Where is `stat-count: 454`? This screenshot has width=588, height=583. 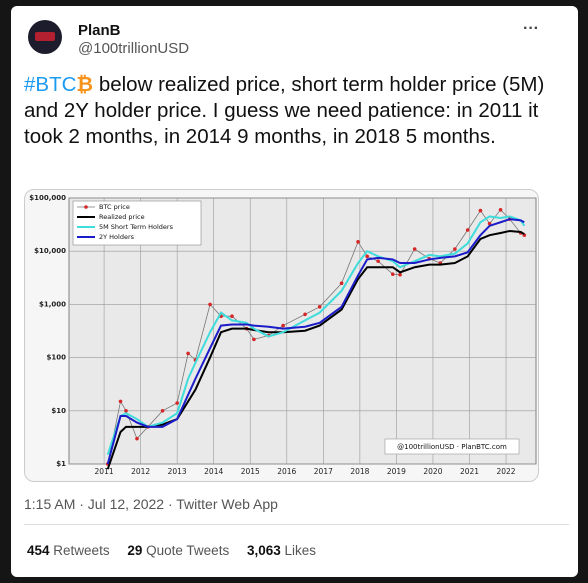 stat-count: 454 is located at coordinates (38, 550).